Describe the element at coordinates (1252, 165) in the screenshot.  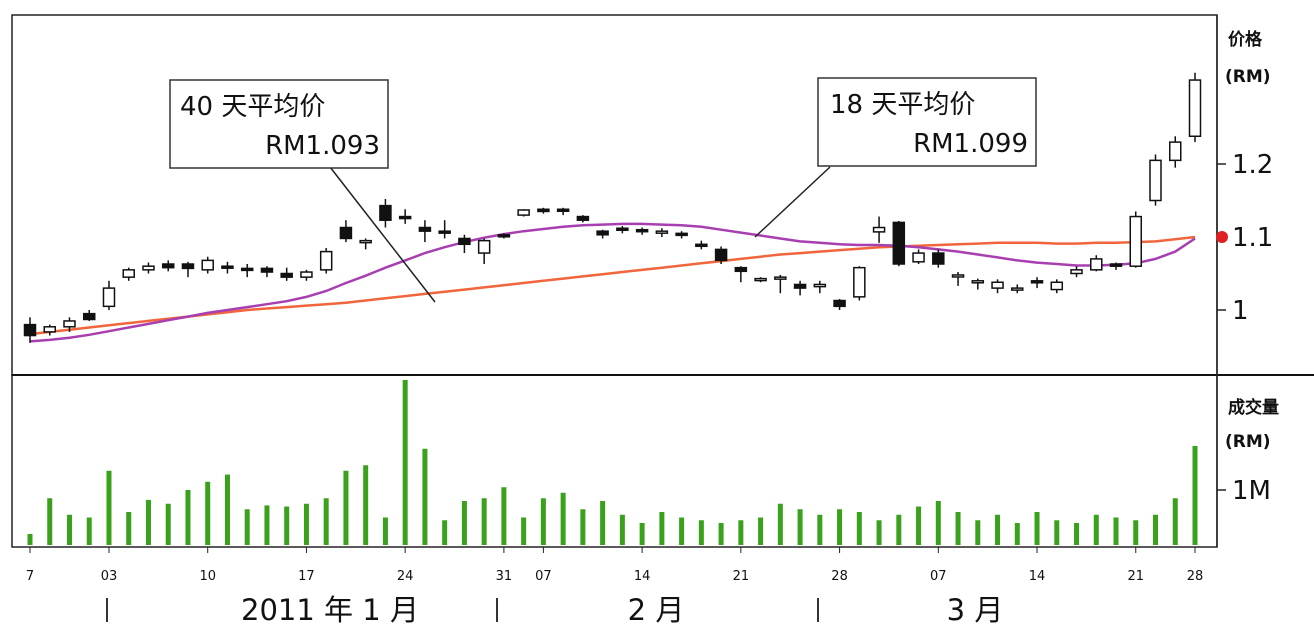
I see `price-tick-label: 1.2` at that location.